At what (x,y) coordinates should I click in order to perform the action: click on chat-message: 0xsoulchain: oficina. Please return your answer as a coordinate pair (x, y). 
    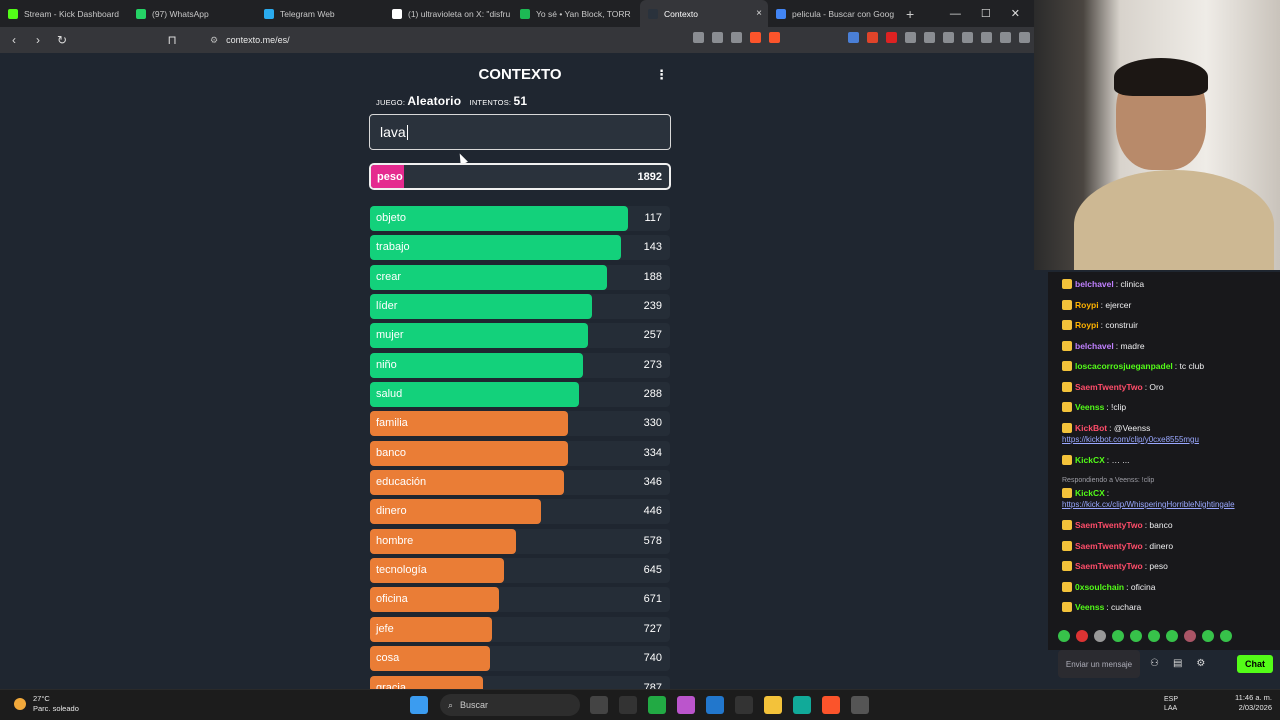
    Looking at the image, I should click on (1167, 587).